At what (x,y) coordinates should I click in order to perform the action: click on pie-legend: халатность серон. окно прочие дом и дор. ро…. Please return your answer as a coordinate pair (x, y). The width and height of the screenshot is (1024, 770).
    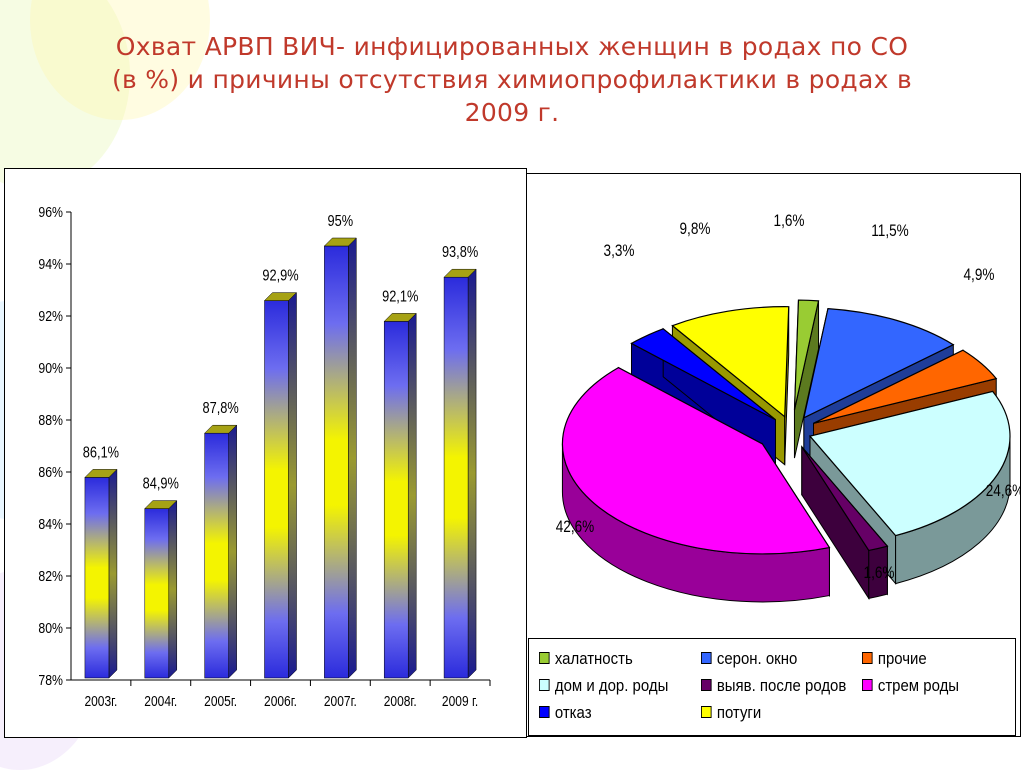
    Looking at the image, I should click on (772, 687).